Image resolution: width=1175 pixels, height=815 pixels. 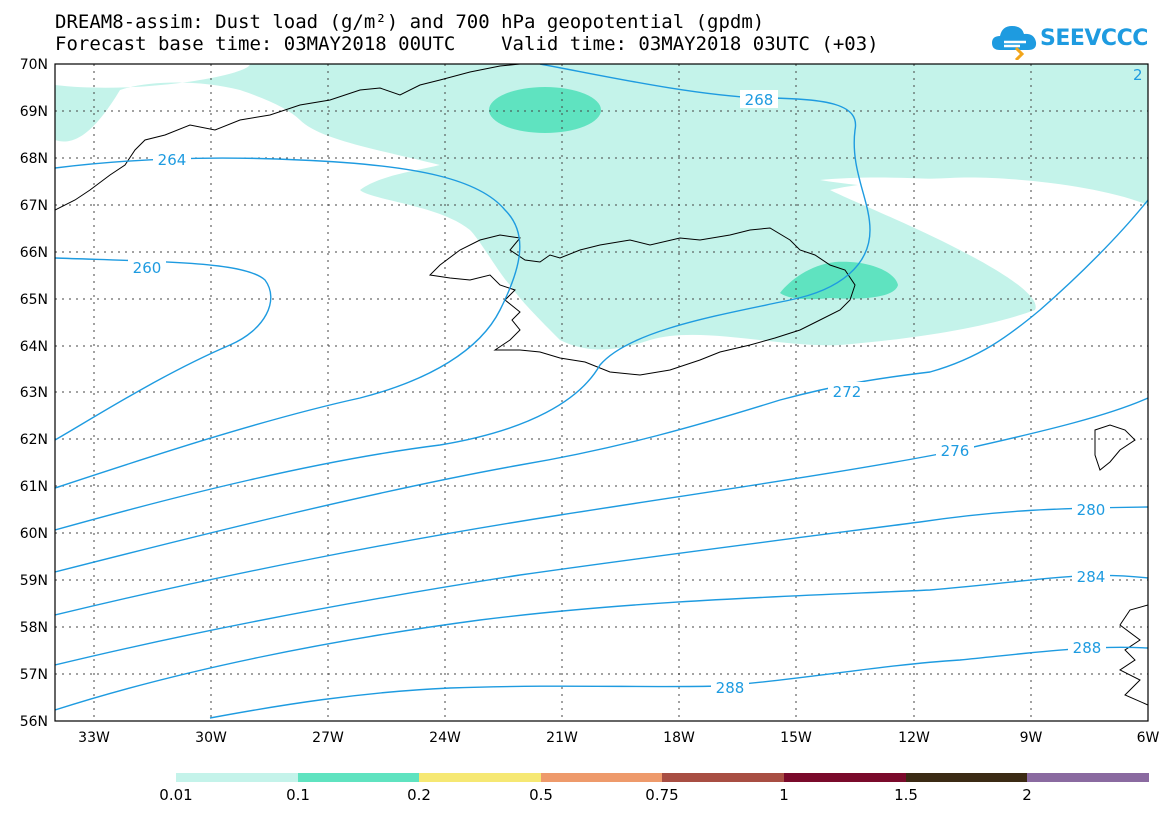 I want to click on scotland-coastline, so click(x=1133, y=655).